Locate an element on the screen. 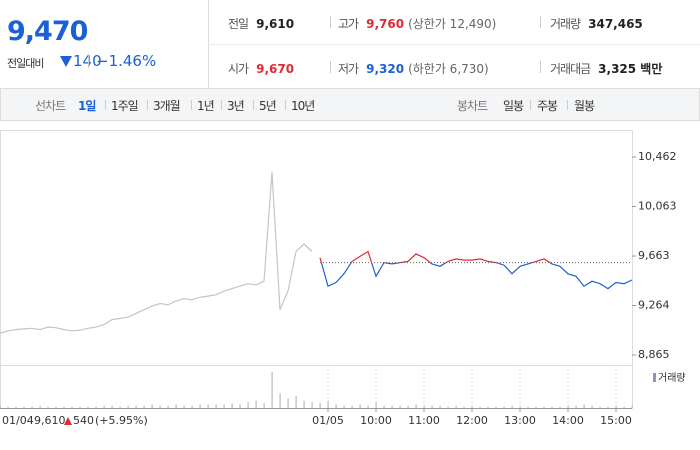  info-value: 9,610 is located at coordinates (275, 24).